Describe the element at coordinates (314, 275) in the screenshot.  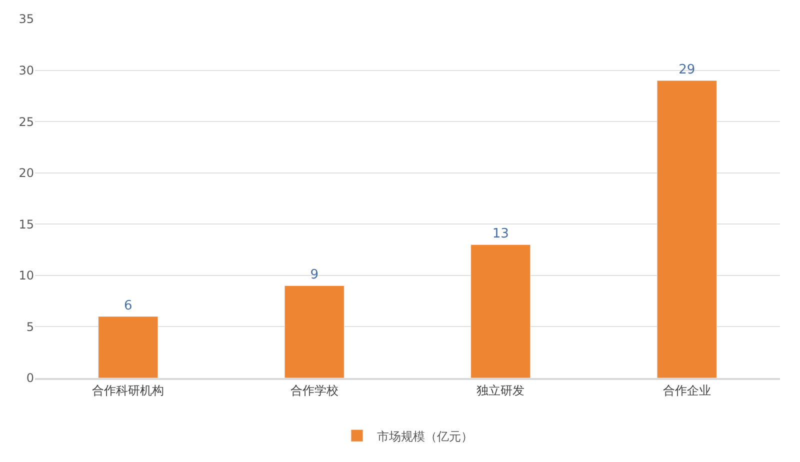
I see `data-label: 9` at that location.